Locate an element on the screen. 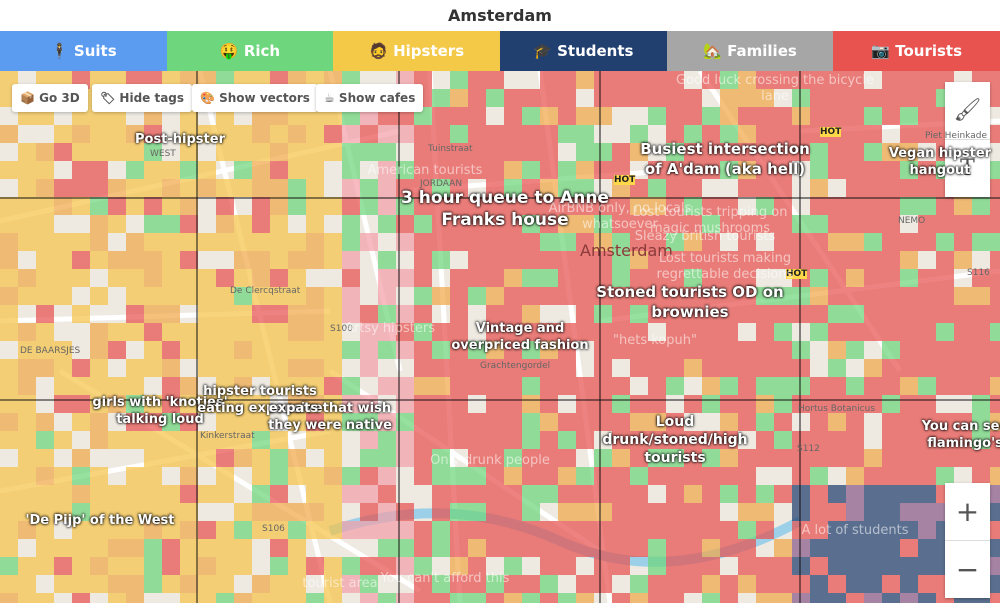 This screenshot has width=1000, height=603. zoom-in: + is located at coordinates (967, 512).